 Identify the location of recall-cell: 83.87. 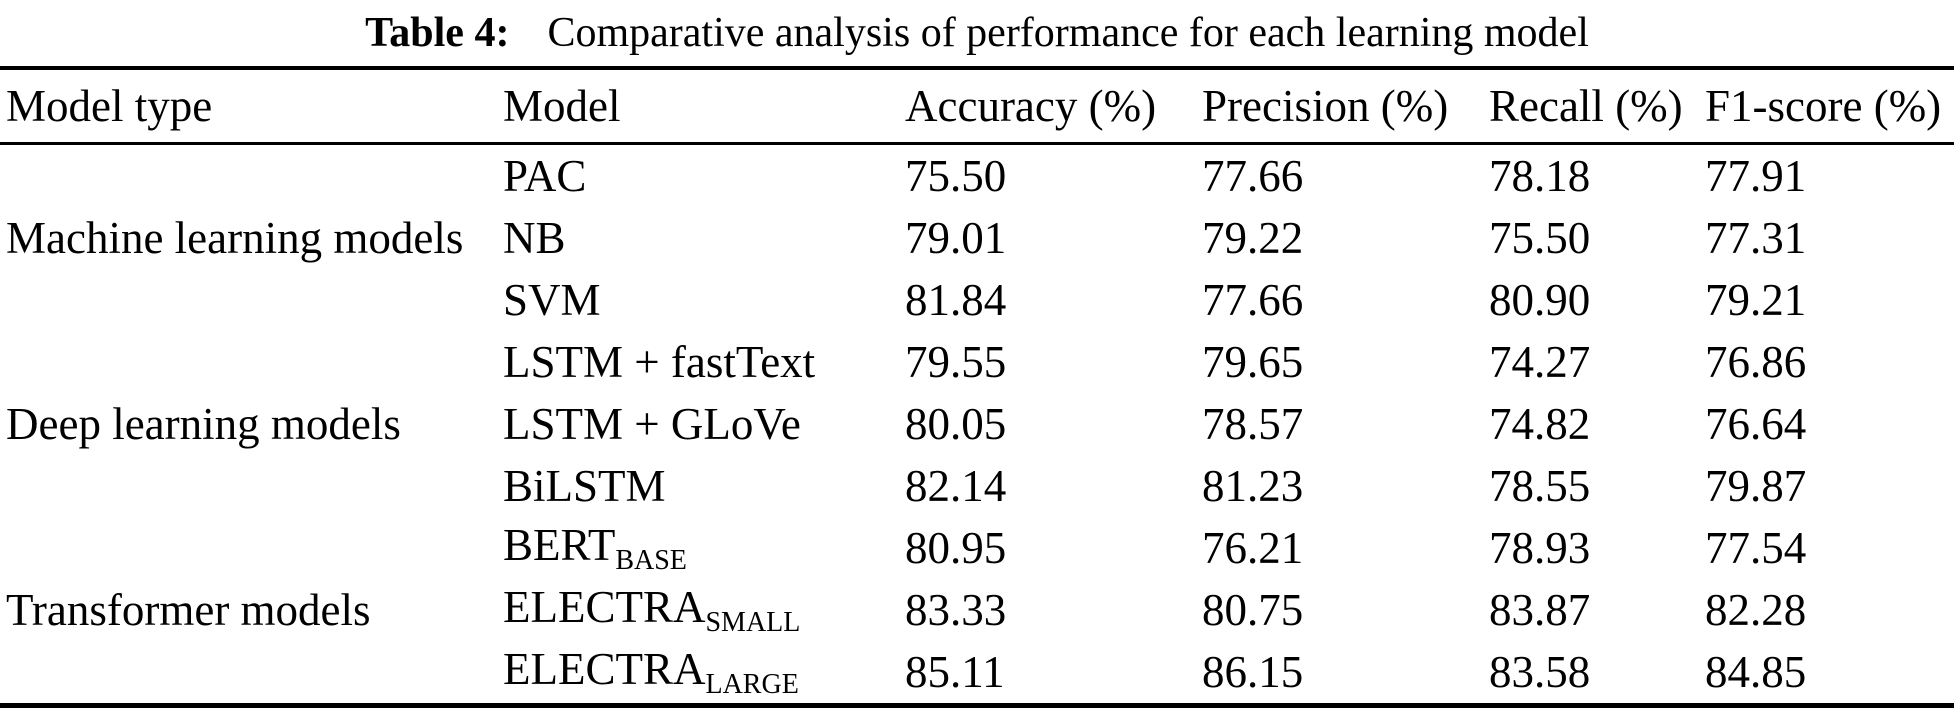
(1540, 610).